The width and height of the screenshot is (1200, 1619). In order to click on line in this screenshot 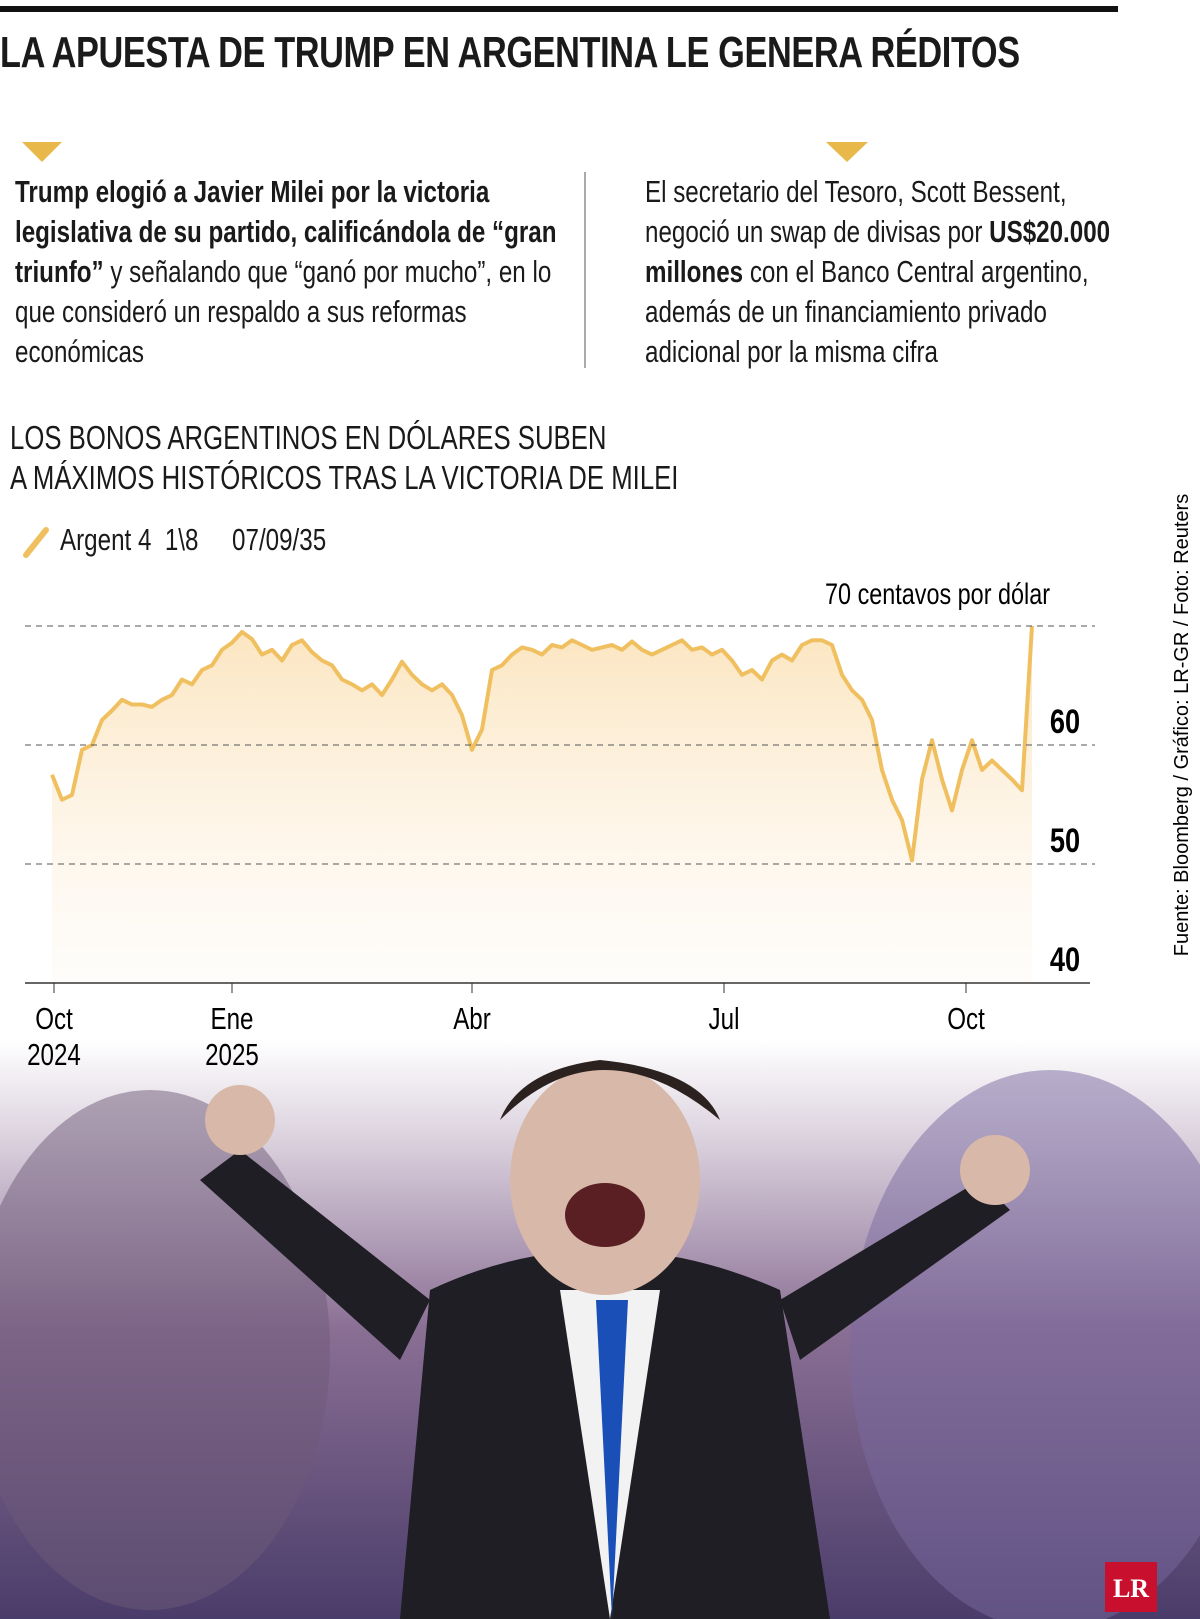, I will do `click(542, 744)`.